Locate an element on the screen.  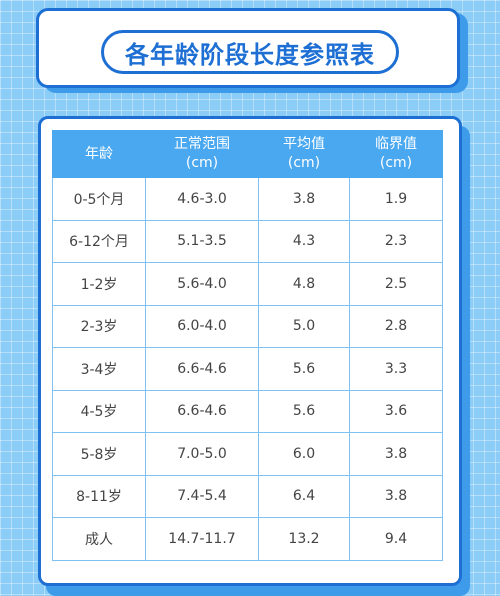
table-row: 6-12个月 5.1-3.5 4.3 2.3 is located at coordinates (247, 241).